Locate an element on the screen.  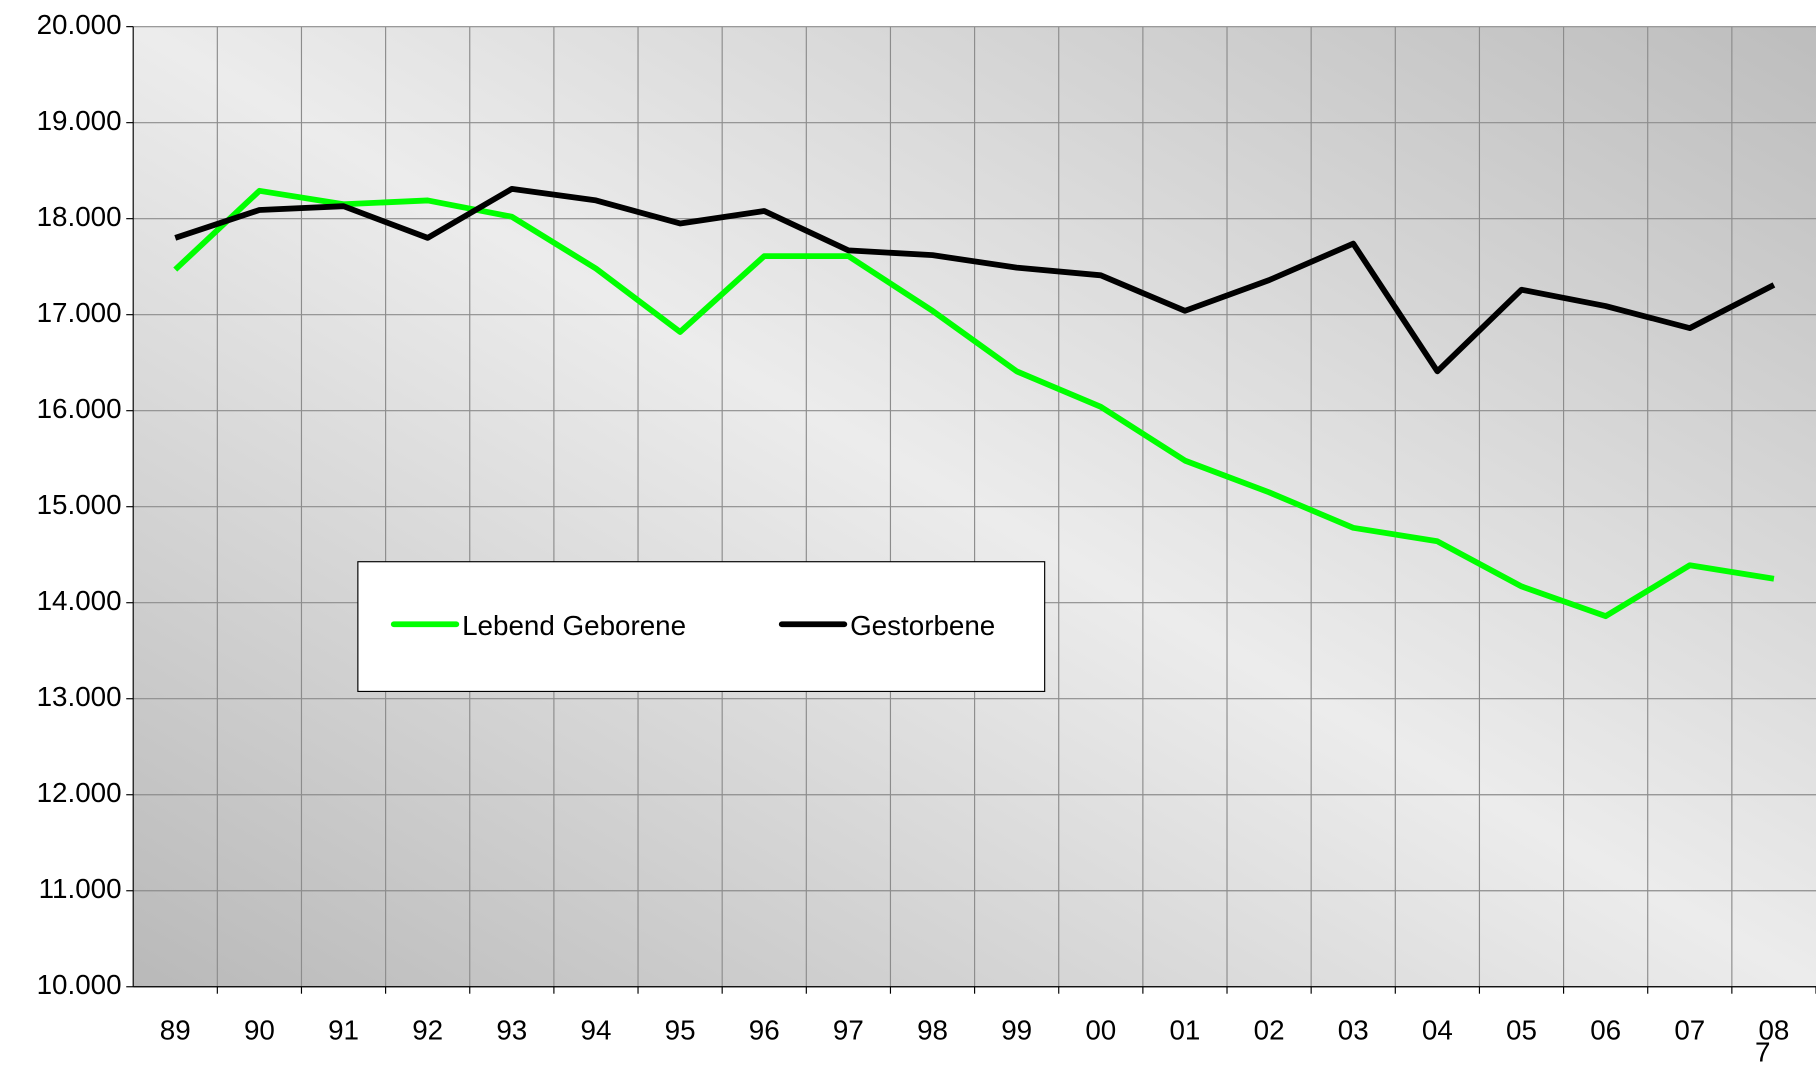
y-tick-label: 14.000 is located at coordinates (79, 600).